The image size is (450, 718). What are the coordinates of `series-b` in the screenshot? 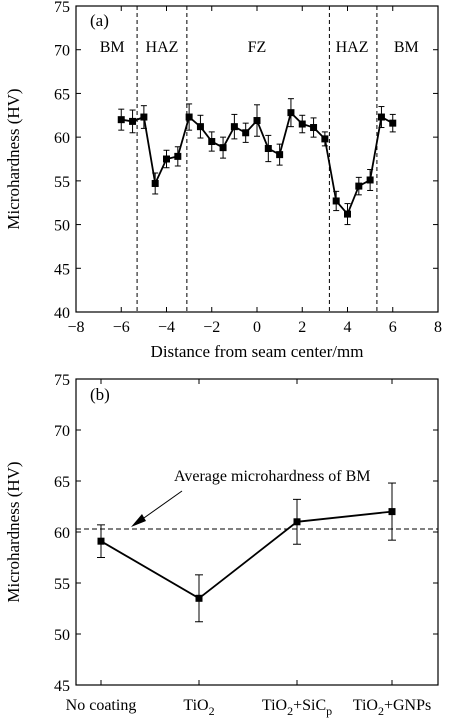 It's located at (246, 552).